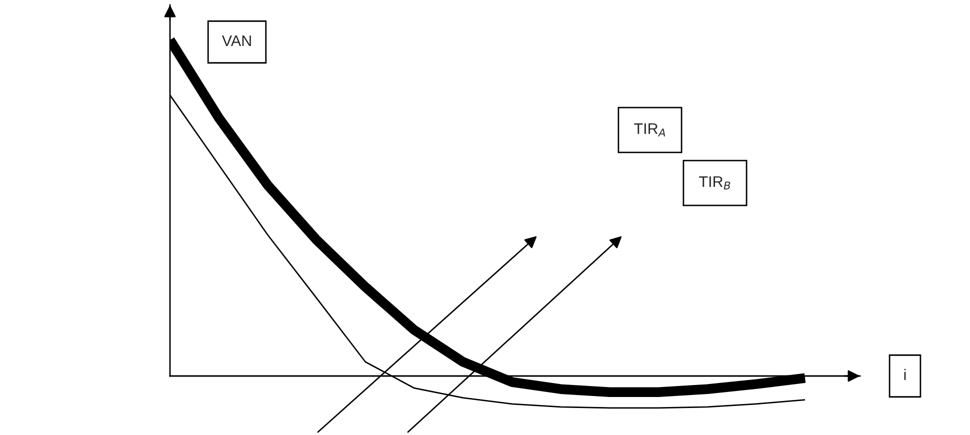 The height and width of the screenshot is (435, 970). What do you see at coordinates (650, 129) in the screenshot?
I see `annotation: TIR$_{A}$` at bounding box center [650, 129].